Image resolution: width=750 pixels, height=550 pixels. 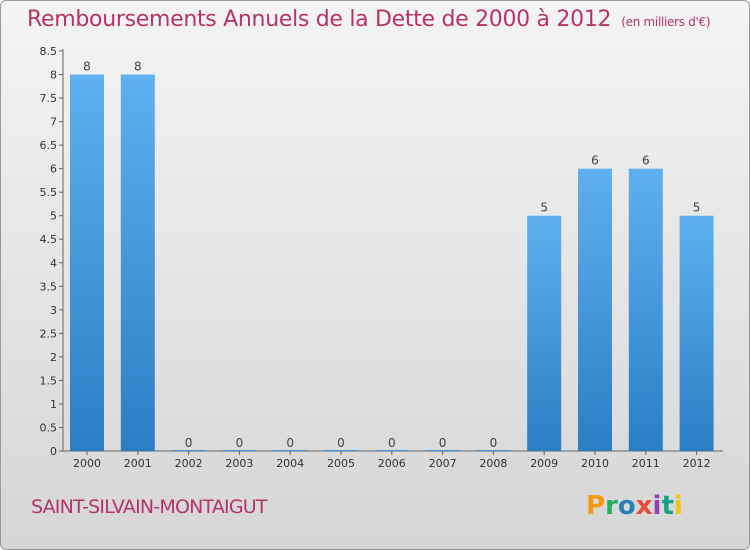 I want to click on y-tick-label: 4.5, so click(x=49, y=239).